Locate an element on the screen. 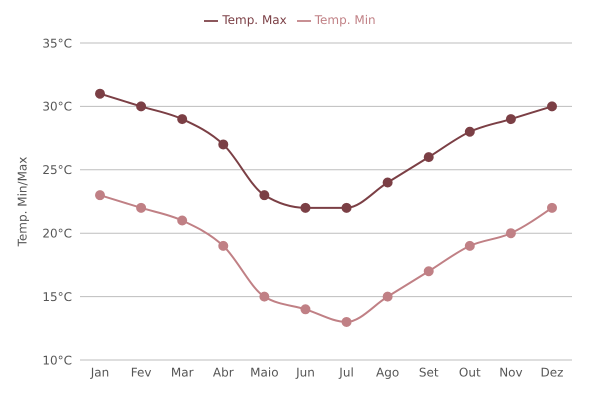  x-tick-label: Dez is located at coordinates (552, 373).